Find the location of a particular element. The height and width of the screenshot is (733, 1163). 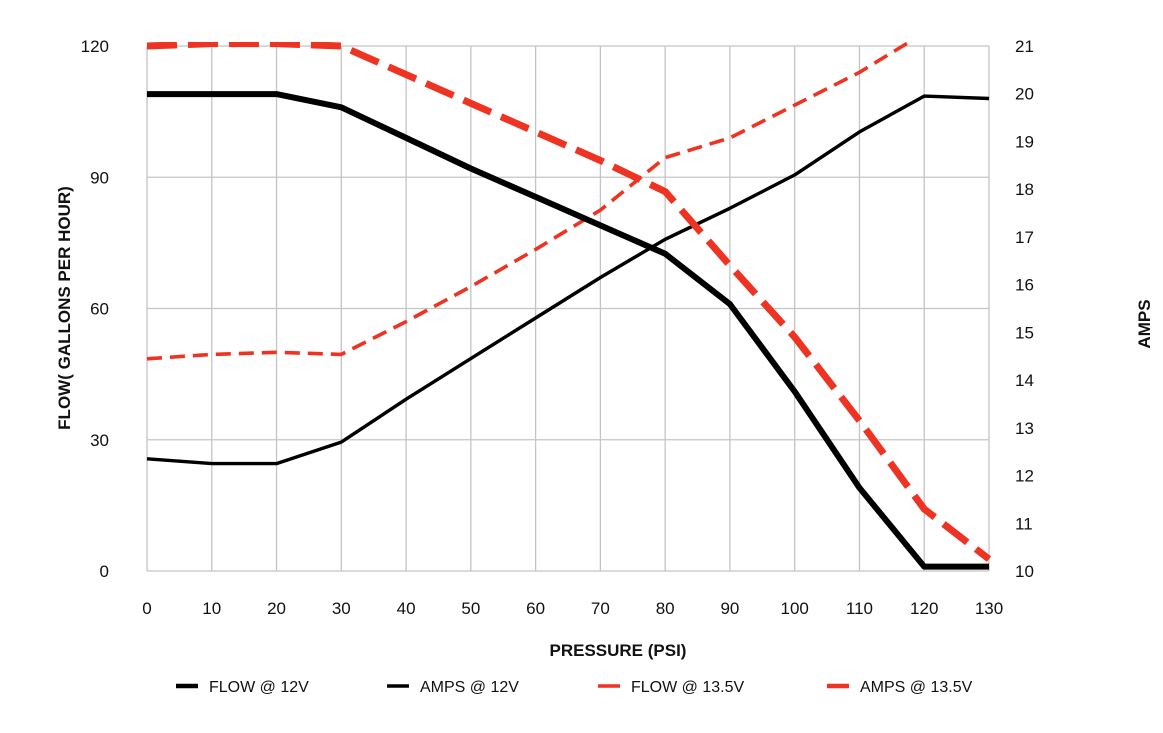

x-tick-label: 110 is located at coordinates (859, 608).